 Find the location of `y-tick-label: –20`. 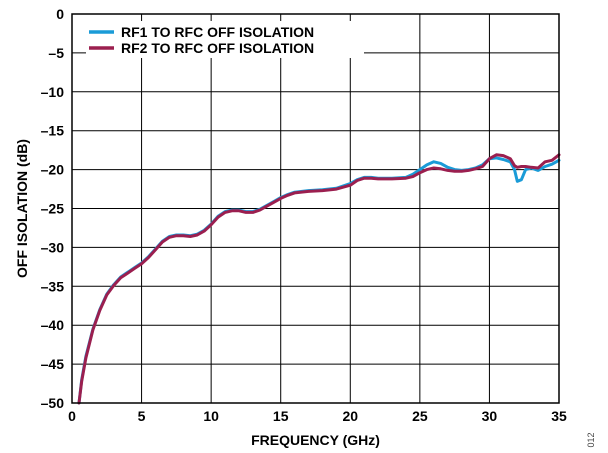

y-tick-label: –20 is located at coordinates (53, 170).